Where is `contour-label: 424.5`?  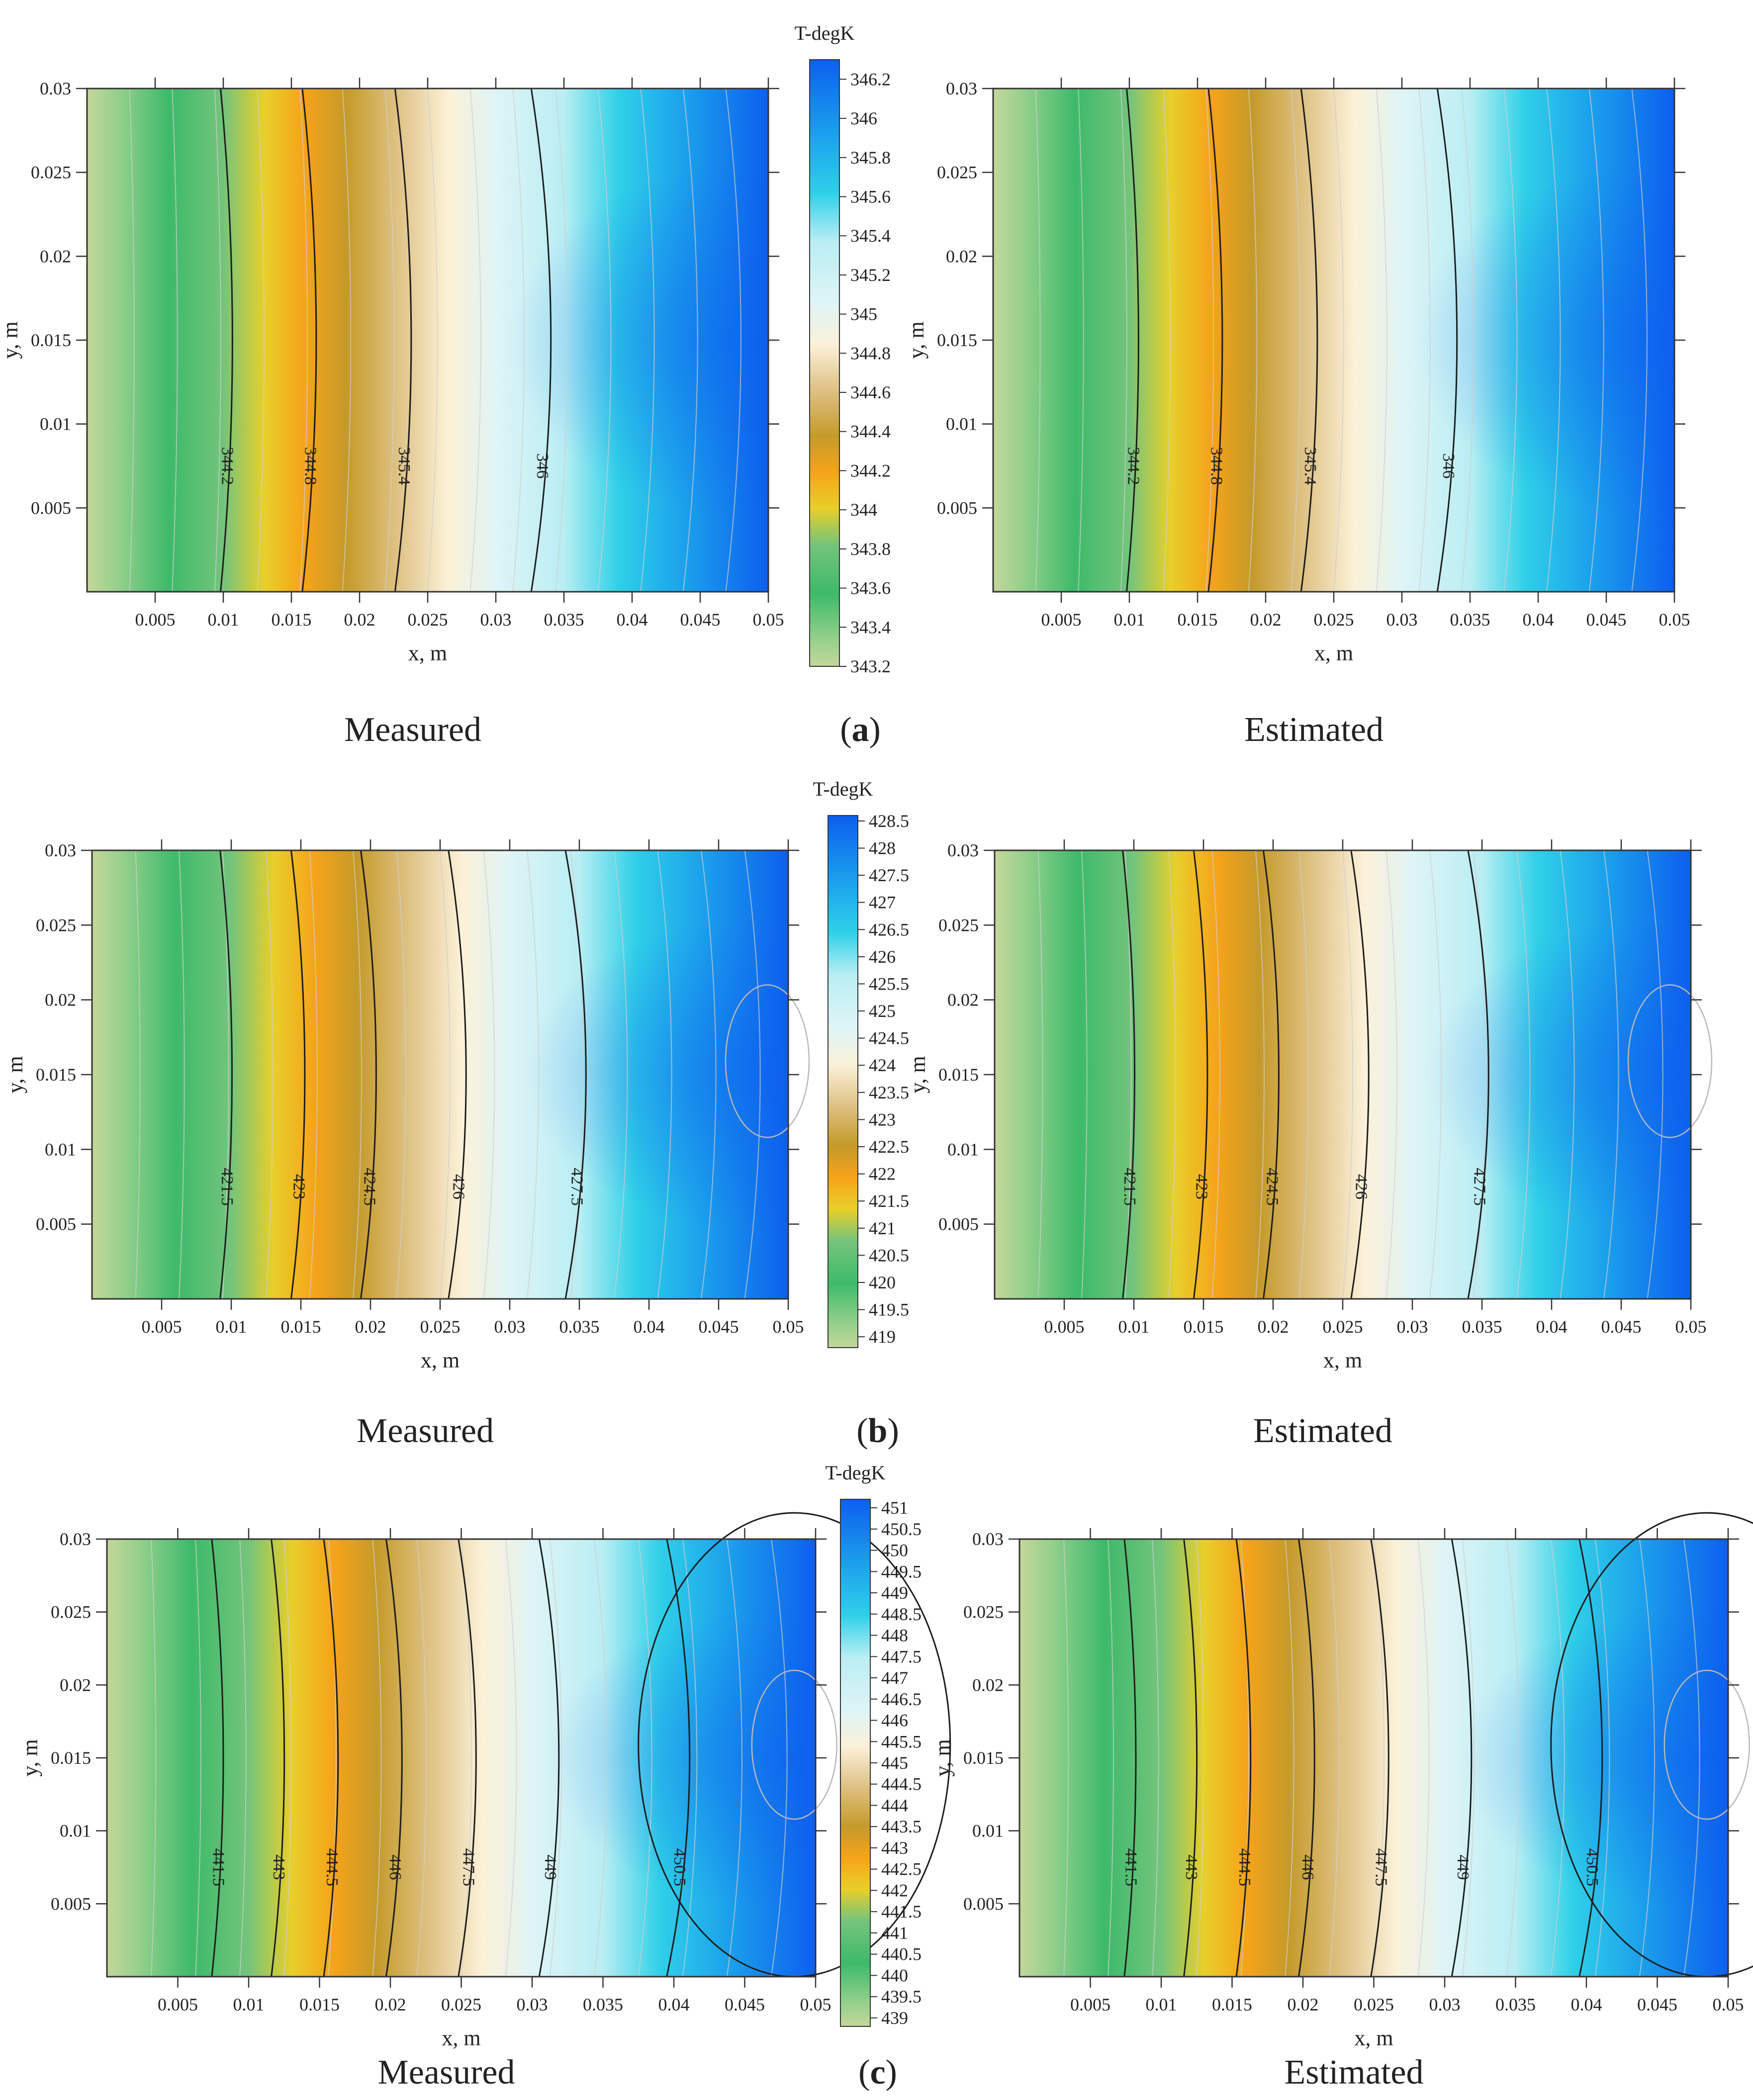 contour-label: 424.5 is located at coordinates (1272, 1187).